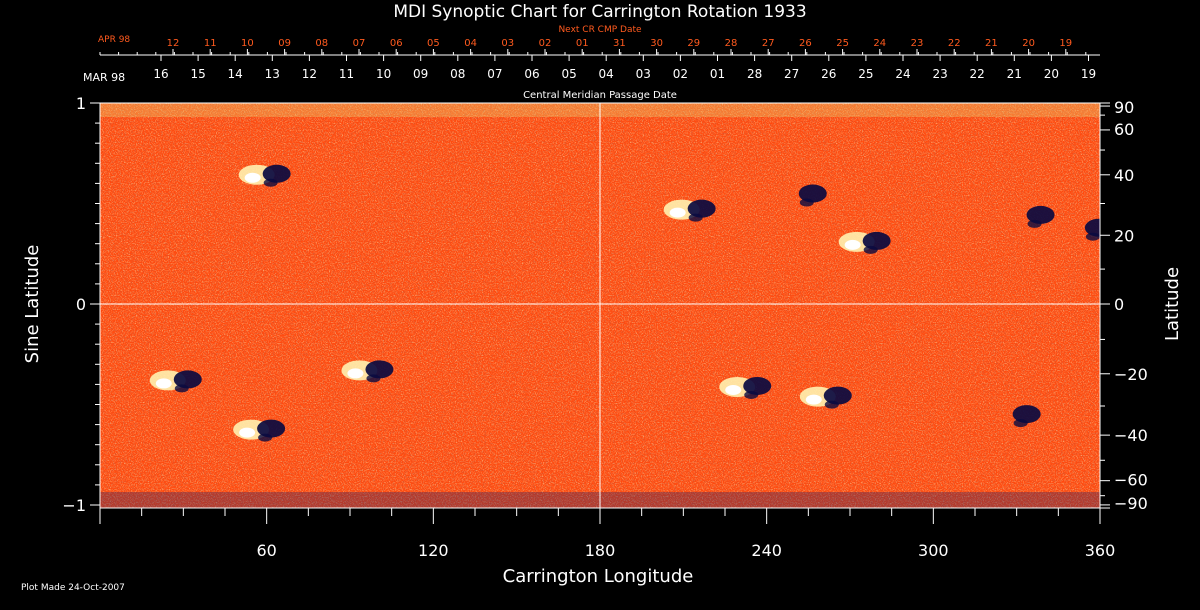 Image resolution: width=1200 pixels, height=610 pixels. Describe the element at coordinates (607, 534) in the screenshot. I see `x-axis: 60 120 180 240 300 360` at that location.